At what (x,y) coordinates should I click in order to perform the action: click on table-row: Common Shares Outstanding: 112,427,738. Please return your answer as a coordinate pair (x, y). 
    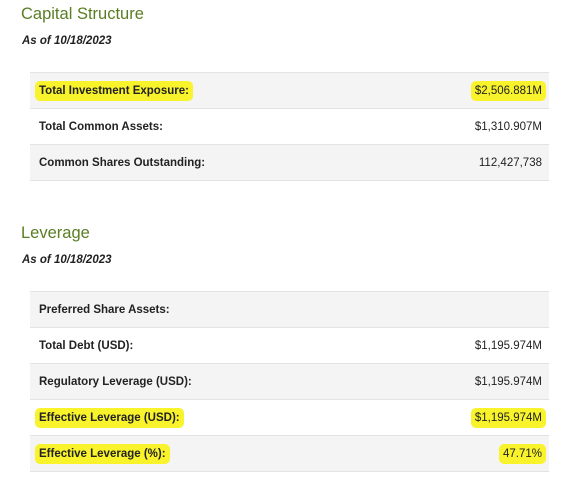
    Looking at the image, I should click on (289, 163).